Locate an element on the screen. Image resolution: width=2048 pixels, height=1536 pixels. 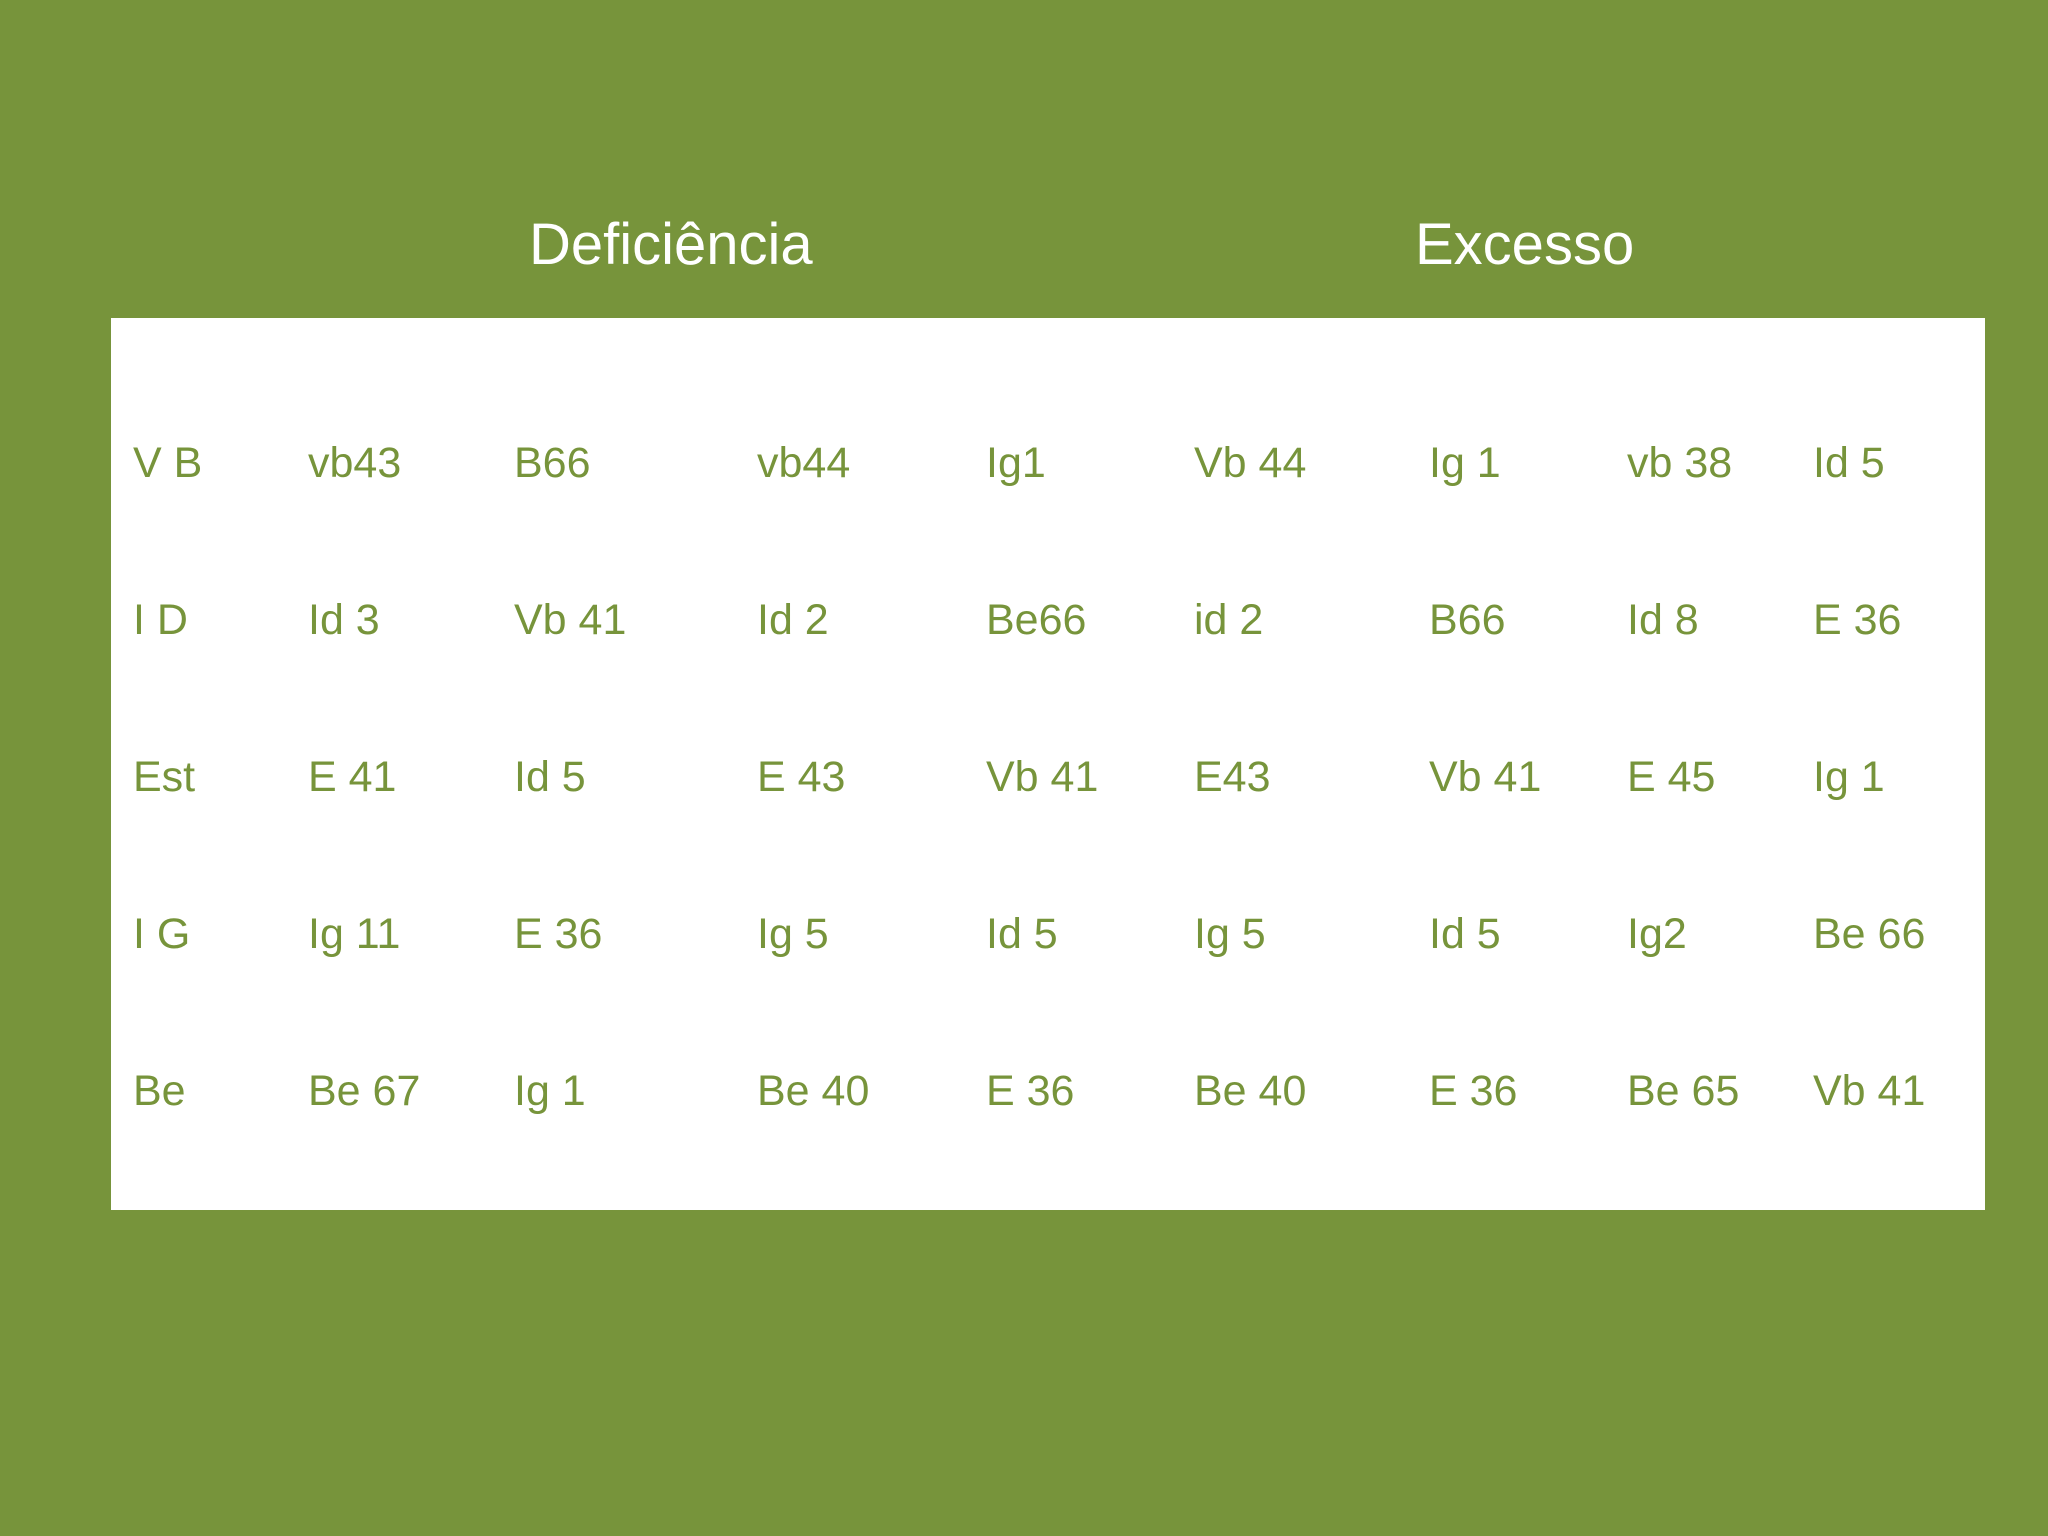
heading-excesso: Excesso is located at coordinates (1525, 244).